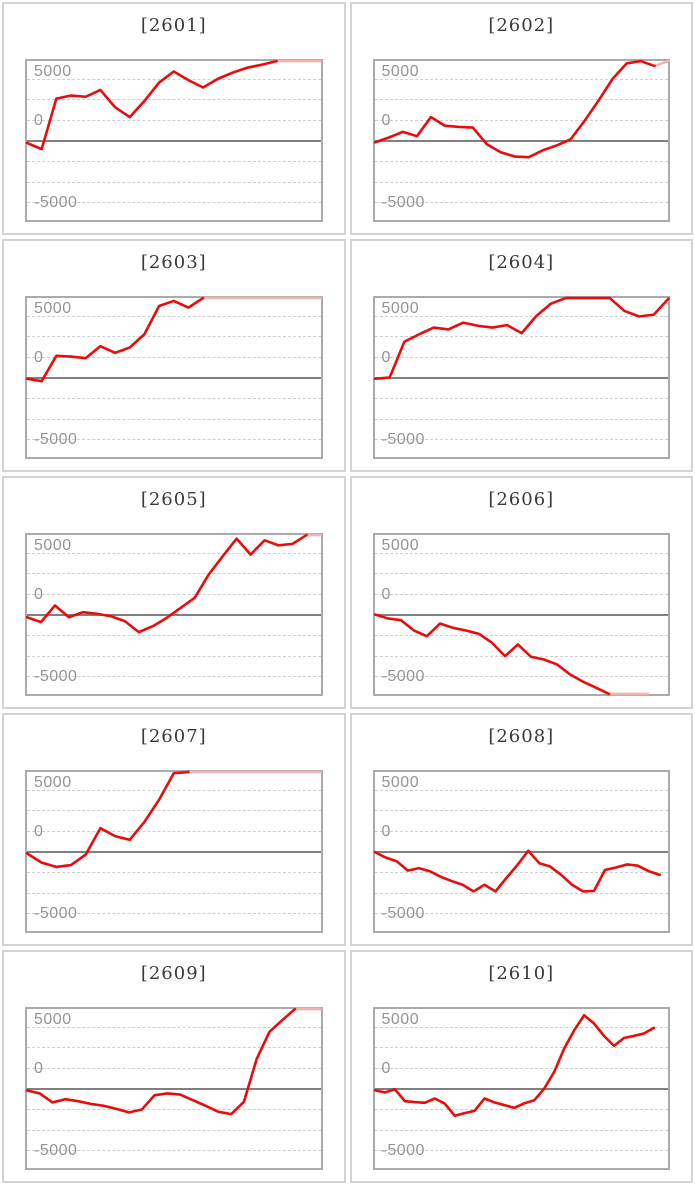 Image resolution: width=695 pixels, height=1186 pixels. I want to click on chart-panel-2604: [2604] 5000 0 -5000, so click(521, 355).